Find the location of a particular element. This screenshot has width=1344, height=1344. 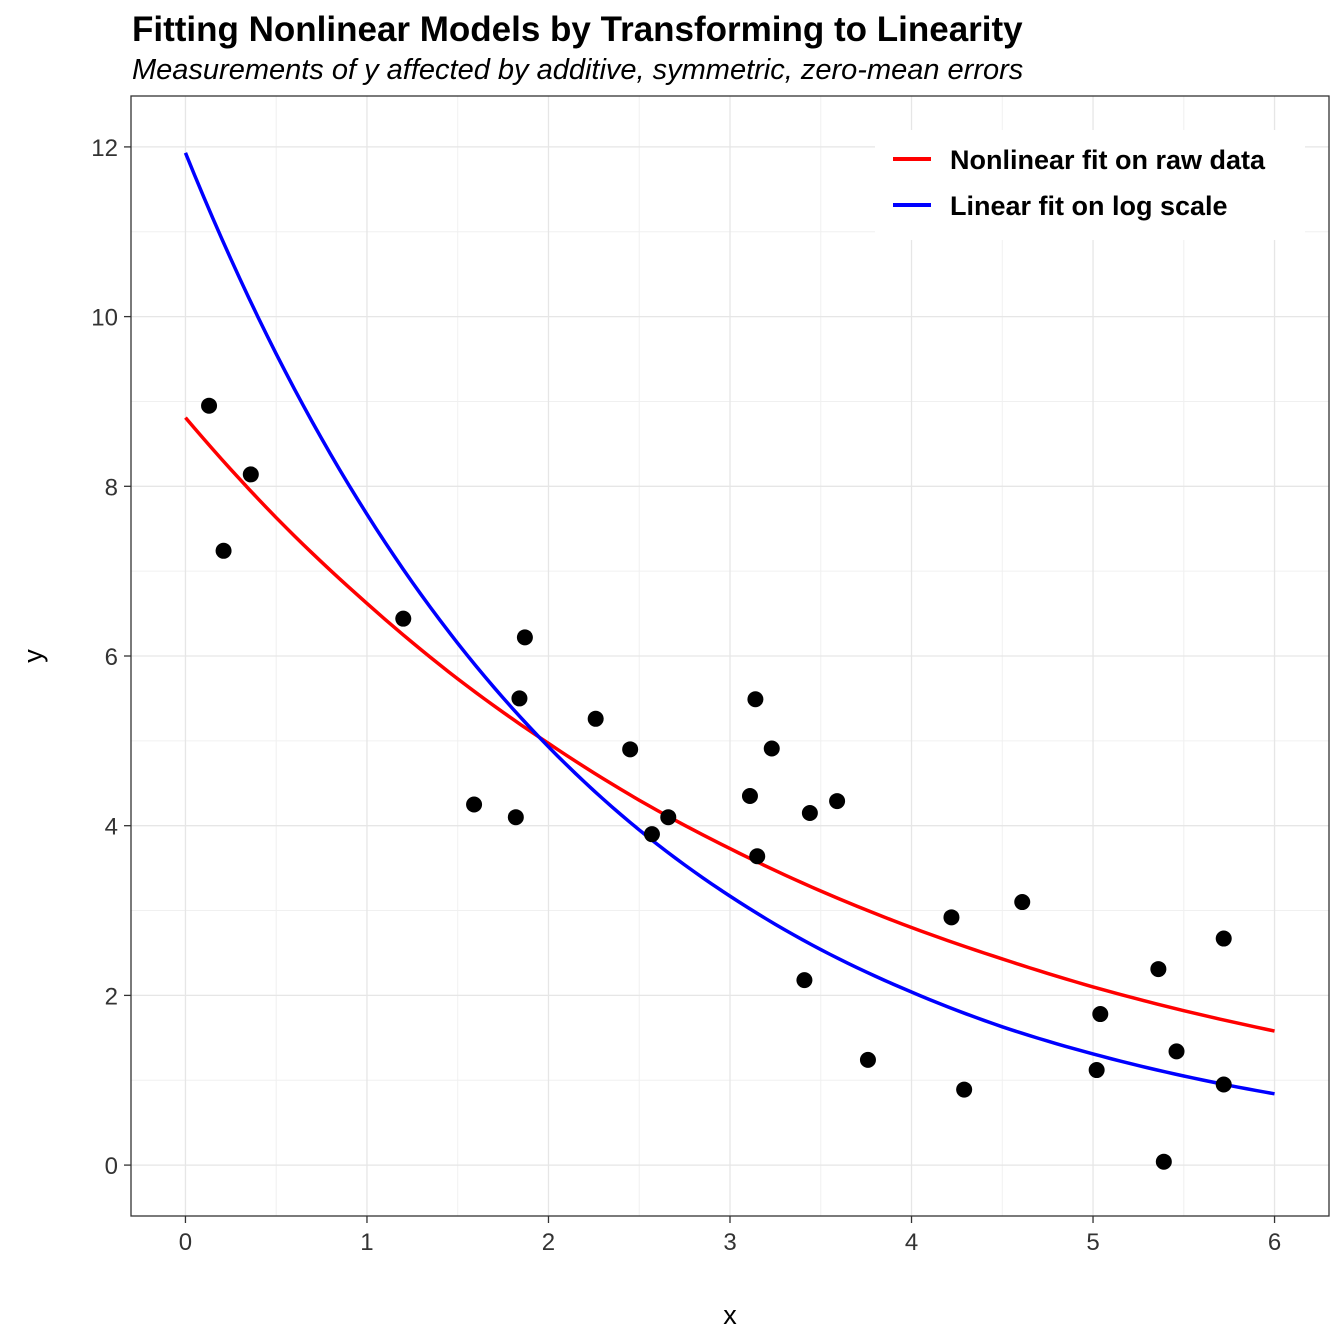

y-tick-label: 0 is located at coordinates (111, 1166).